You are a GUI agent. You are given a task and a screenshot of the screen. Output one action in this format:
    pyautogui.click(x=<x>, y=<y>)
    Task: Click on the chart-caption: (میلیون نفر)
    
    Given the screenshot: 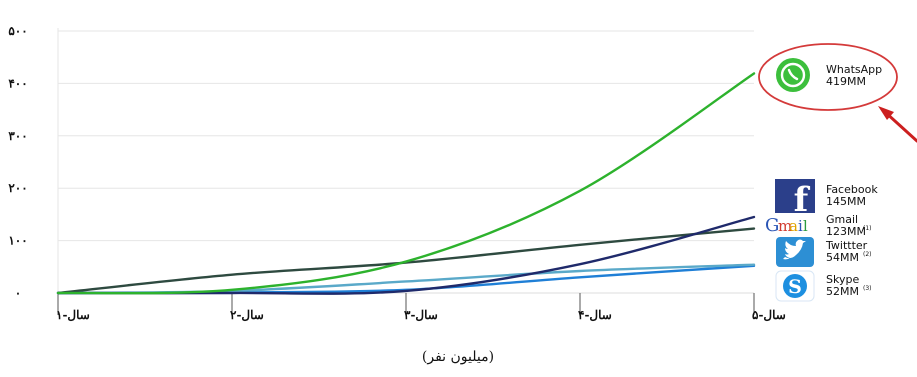 What is the action you would take?
    pyautogui.click(x=458, y=357)
    